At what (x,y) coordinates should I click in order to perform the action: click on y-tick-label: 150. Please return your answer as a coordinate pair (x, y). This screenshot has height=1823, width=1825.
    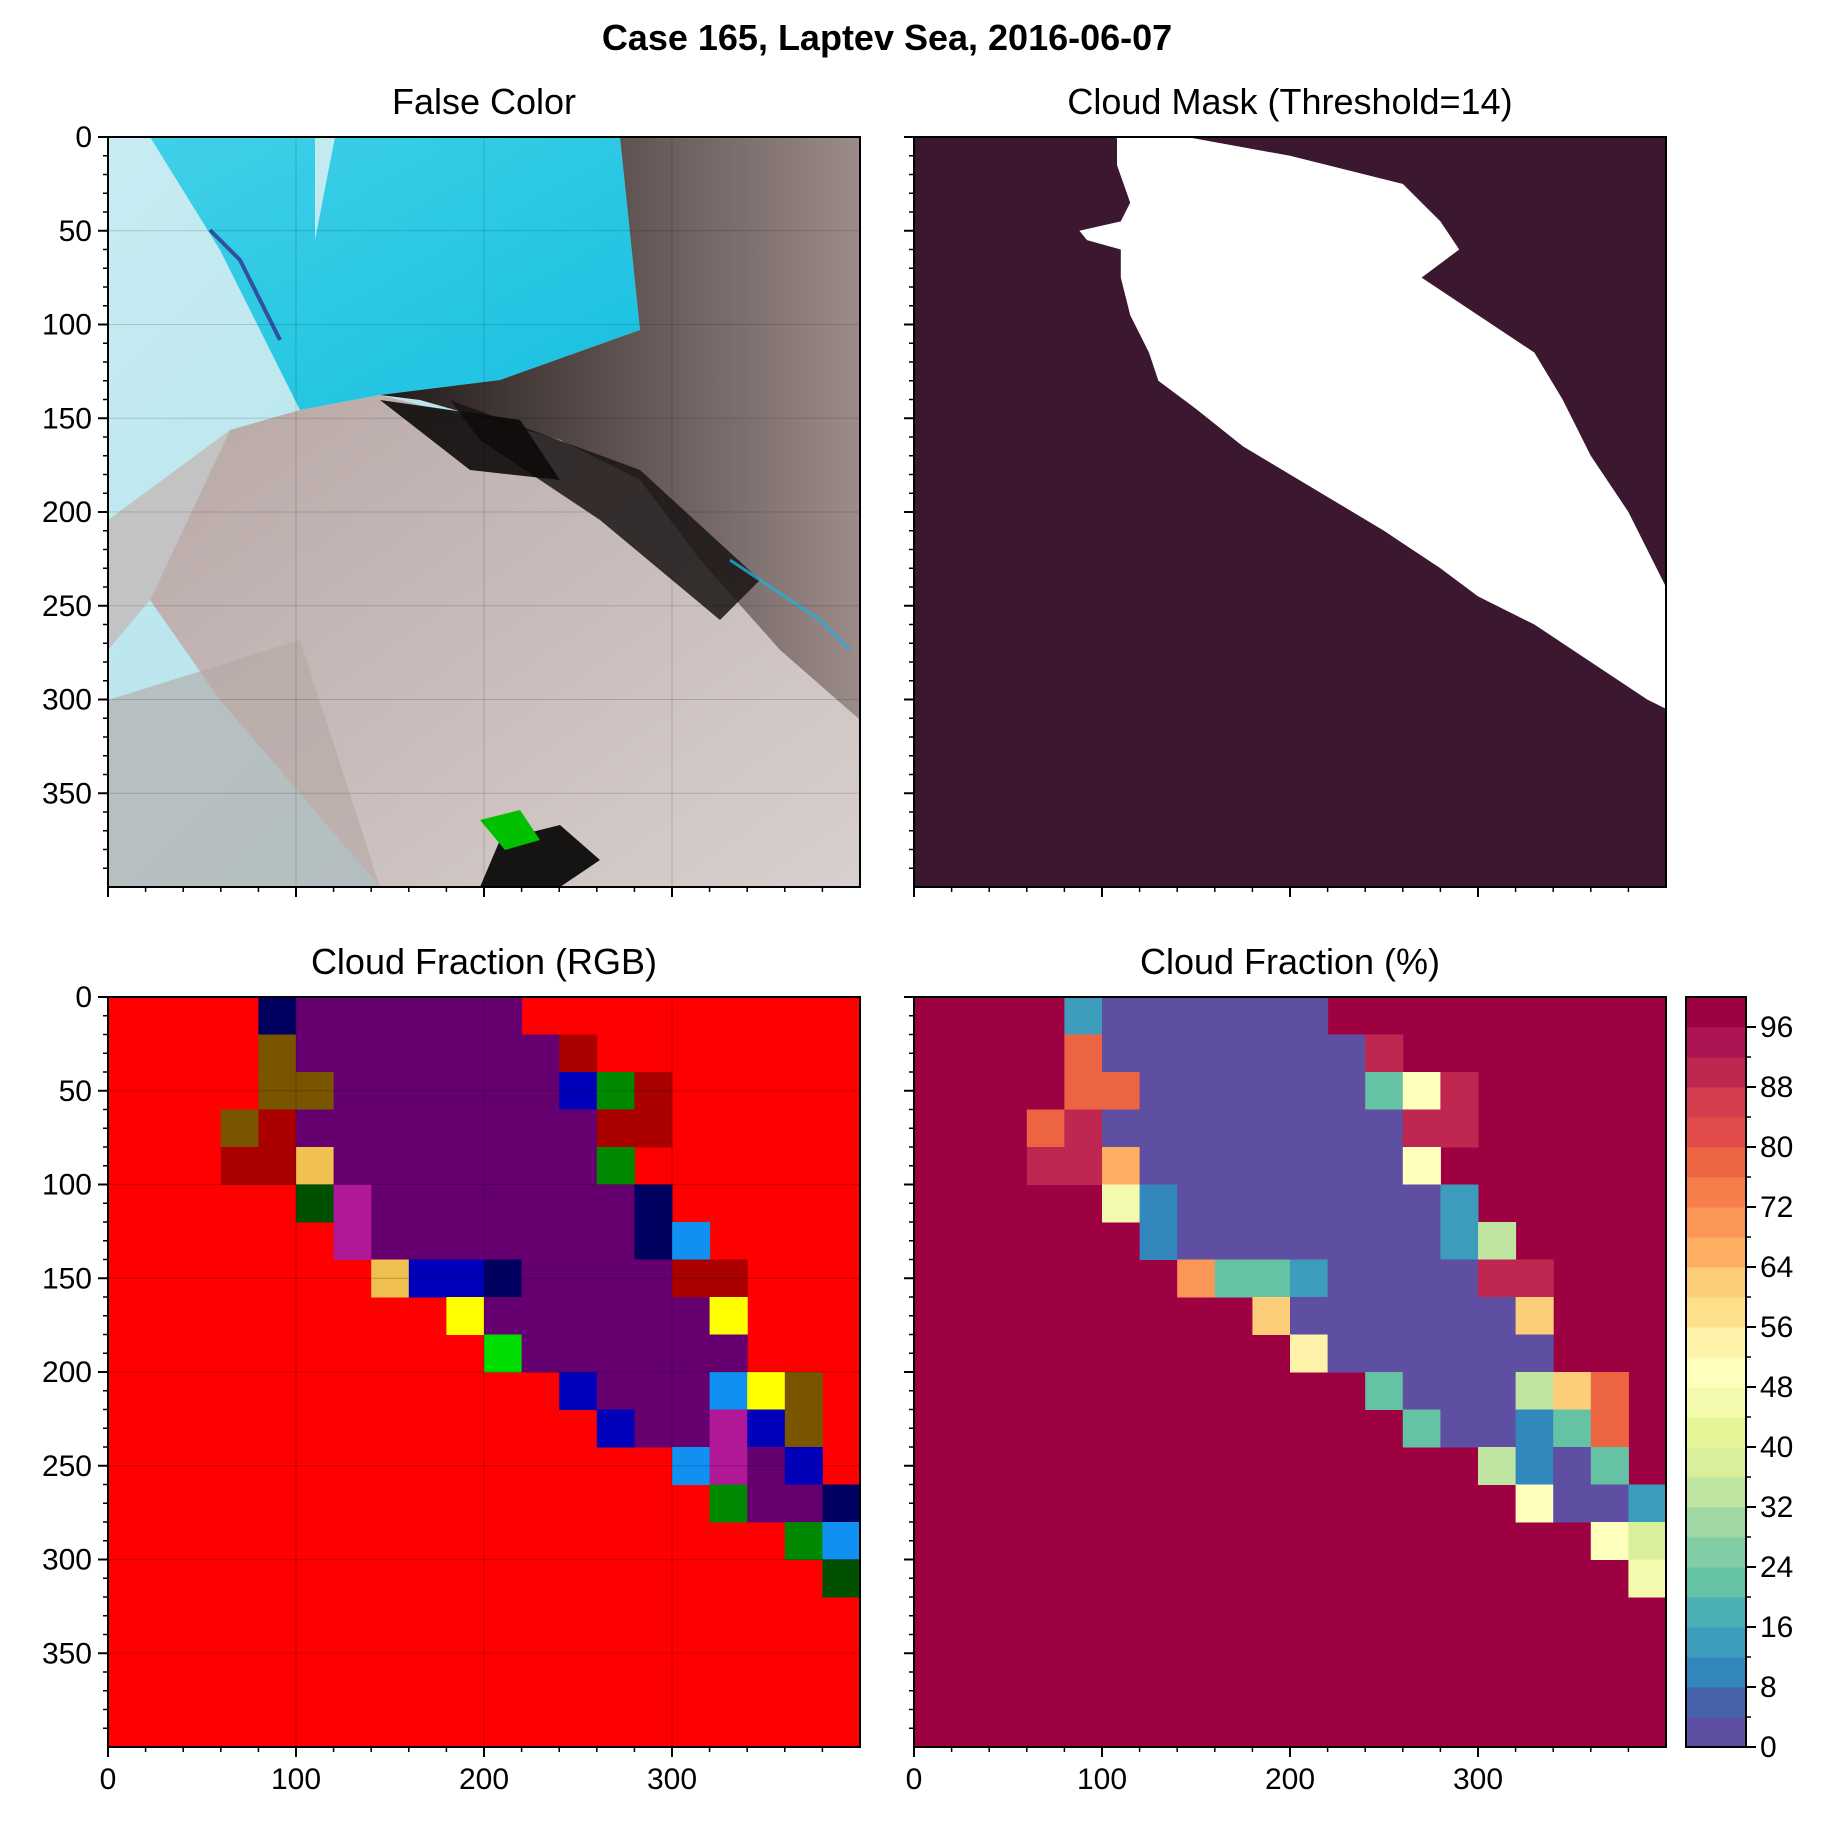
    Looking at the image, I should click on (67, 1278).